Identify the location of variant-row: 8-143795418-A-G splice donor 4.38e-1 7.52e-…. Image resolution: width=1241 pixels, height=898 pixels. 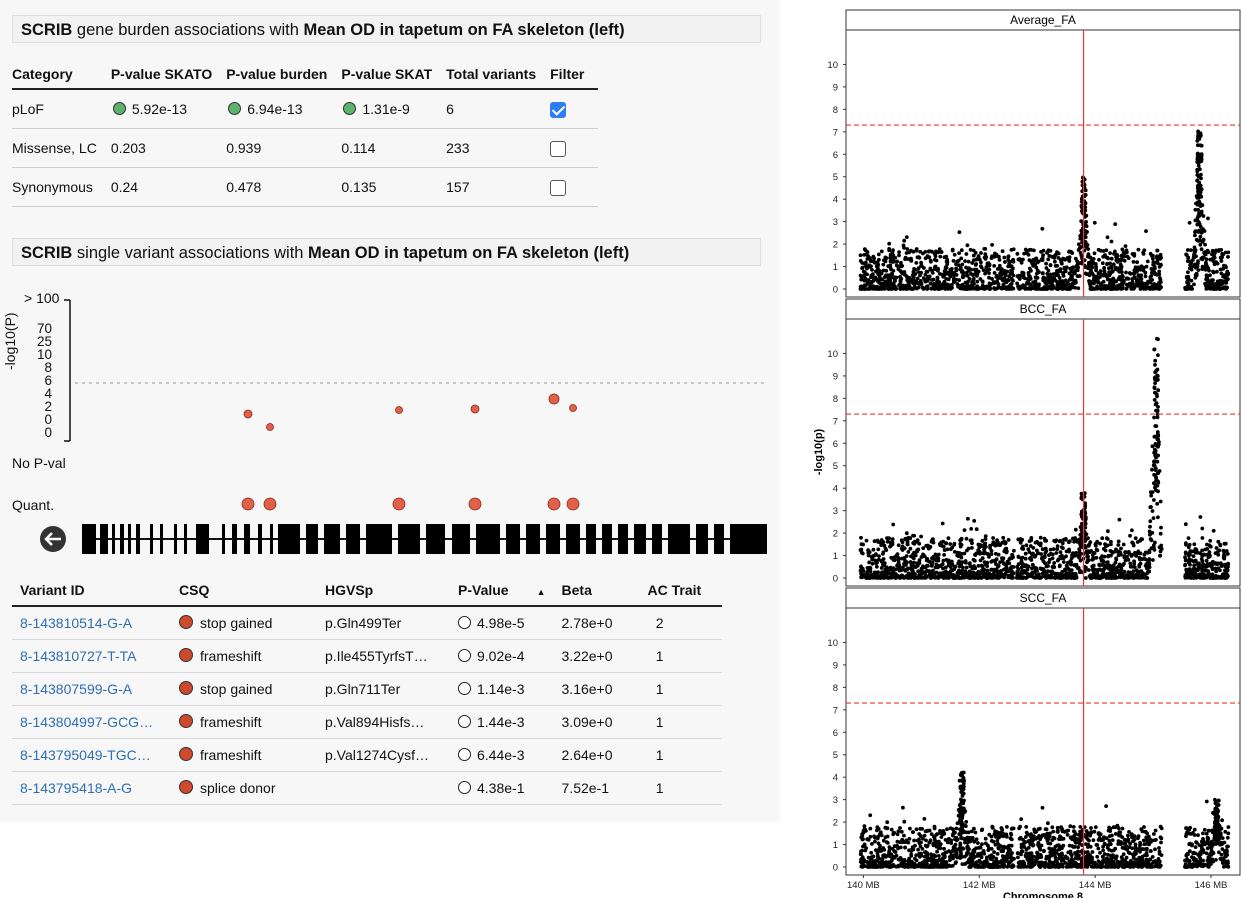
(367, 788).